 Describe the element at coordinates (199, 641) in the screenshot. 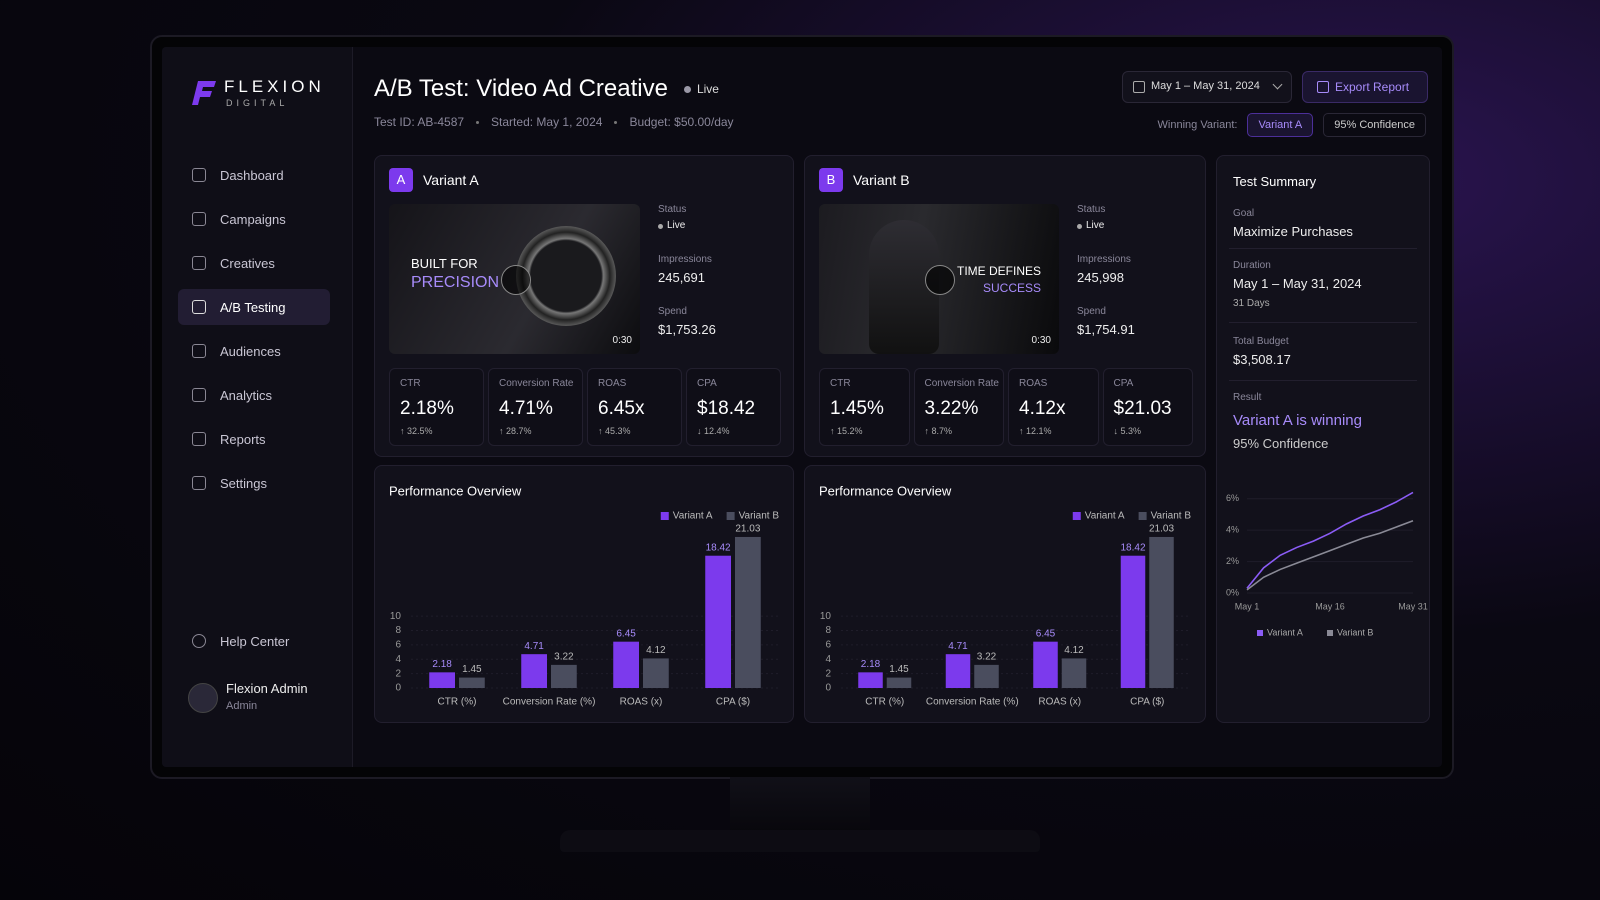

I see `help-icon` at that location.